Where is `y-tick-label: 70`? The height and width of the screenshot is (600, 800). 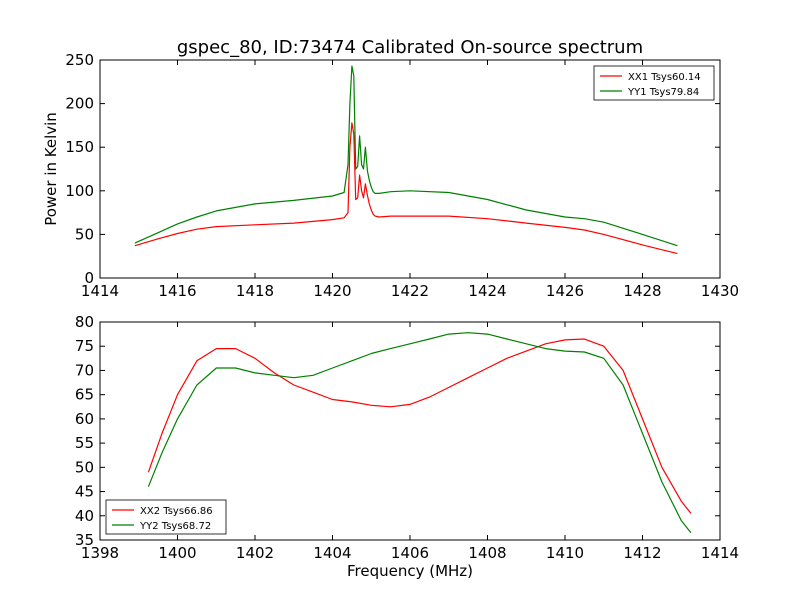 y-tick-label: 70 is located at coordinates (84, 370).